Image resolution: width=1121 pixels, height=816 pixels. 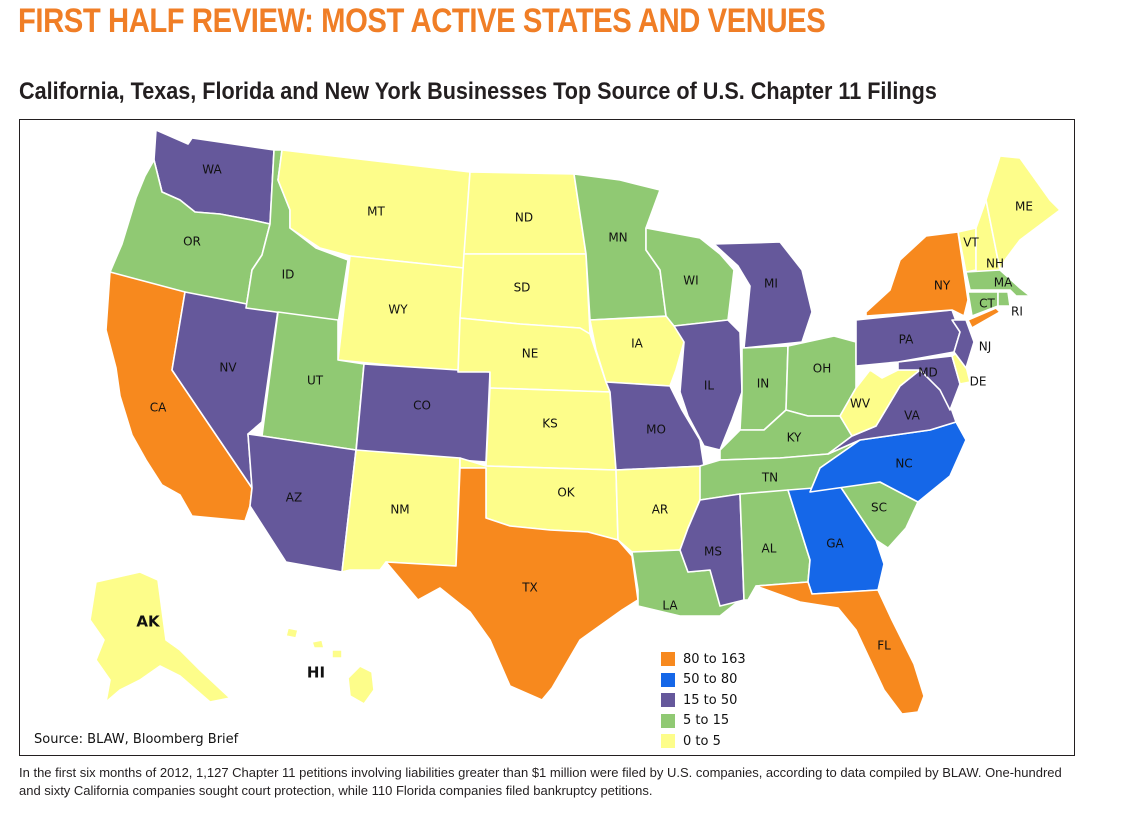 What do you see at coordinates (769, 549) in the screenshot?
I see `label-al: AL` at bounding box center [769, 549].